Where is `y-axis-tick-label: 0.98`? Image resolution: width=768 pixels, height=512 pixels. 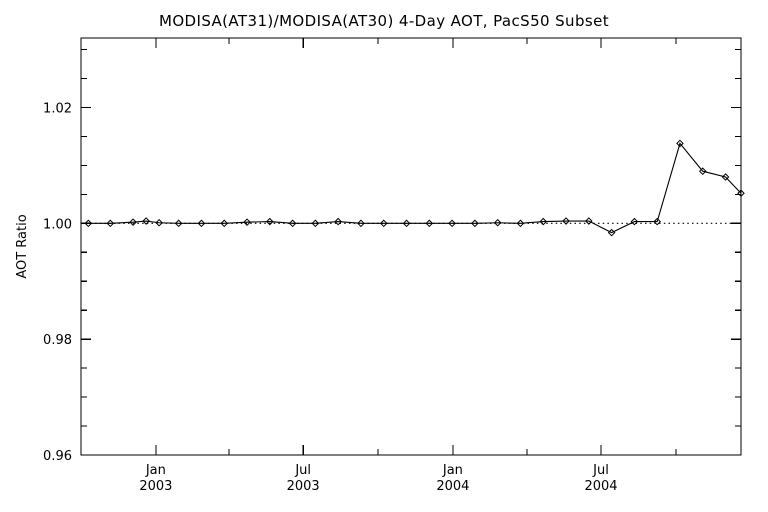 y-axis-tick-label: 0.98 is located at coordinates (57, 340).